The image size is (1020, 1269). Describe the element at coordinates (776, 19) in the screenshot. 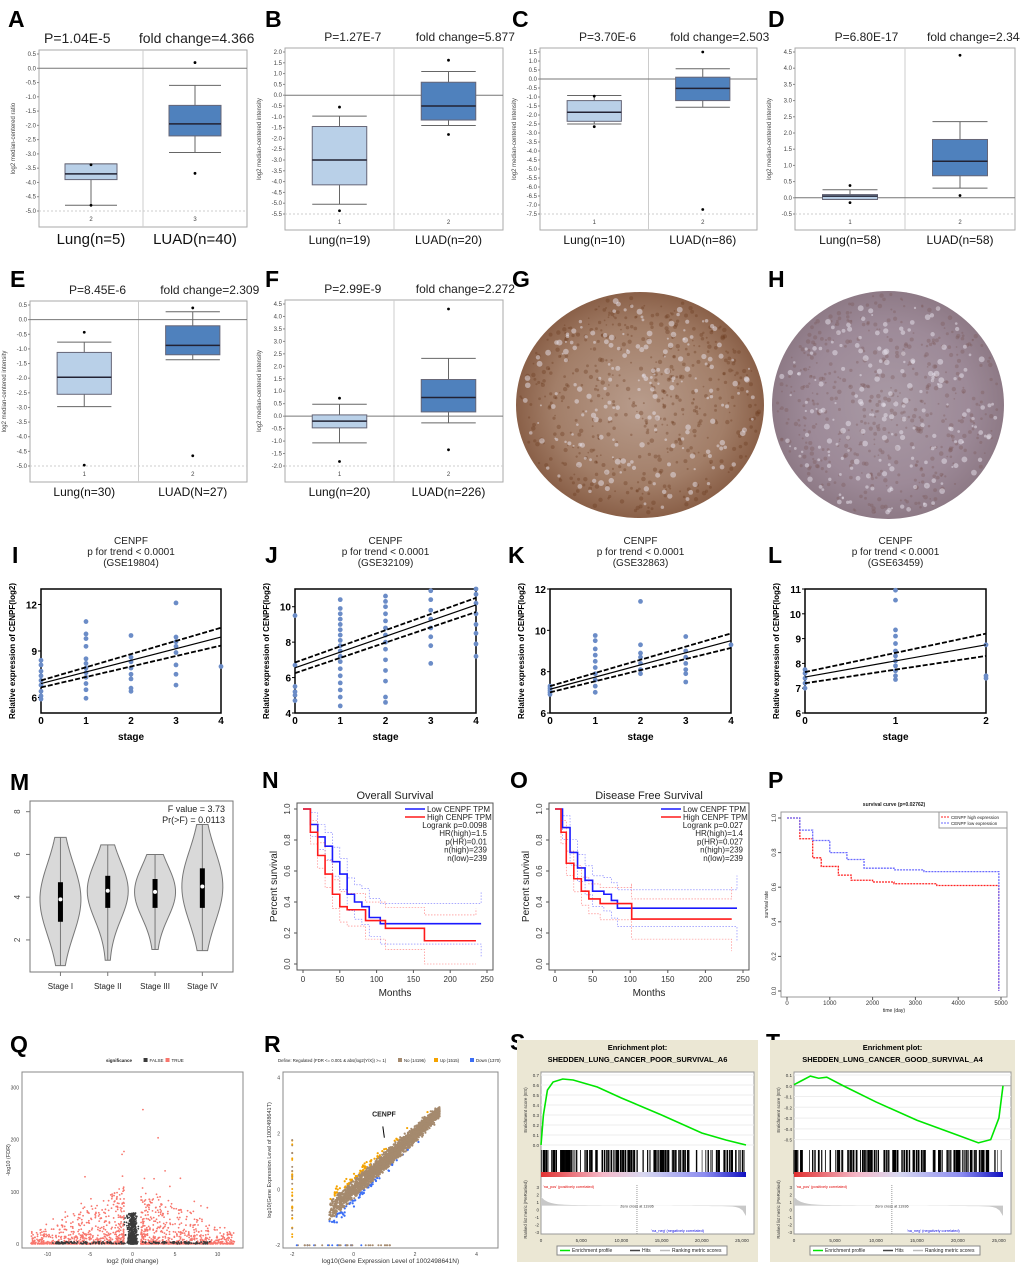

I see `panel-letter: D` at that location.